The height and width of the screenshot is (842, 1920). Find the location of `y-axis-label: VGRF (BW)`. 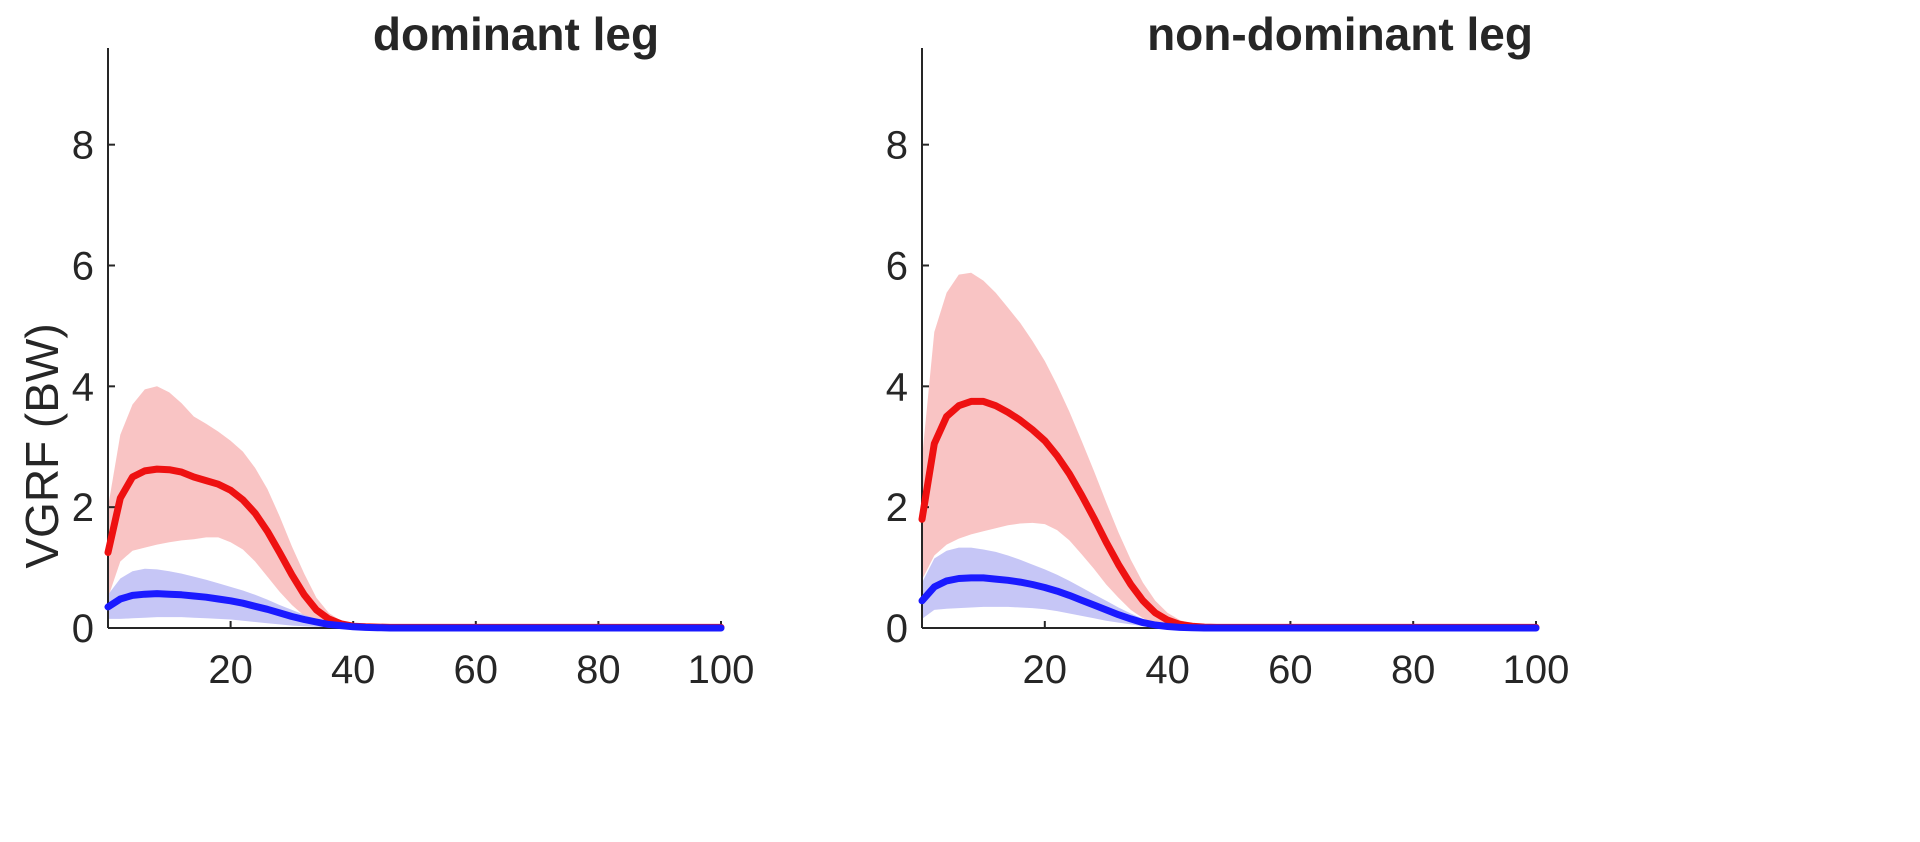

y-axis-label: VGRF (BW) is located at coordinates (42, 445).